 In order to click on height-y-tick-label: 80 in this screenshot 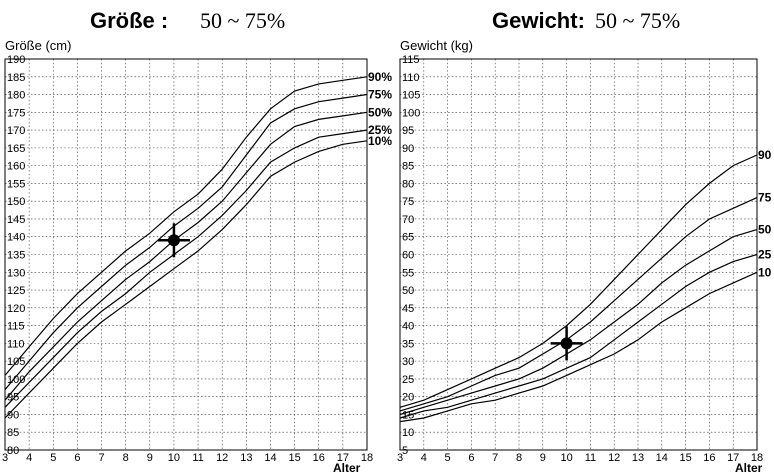, I will do `click(13, 451)`.